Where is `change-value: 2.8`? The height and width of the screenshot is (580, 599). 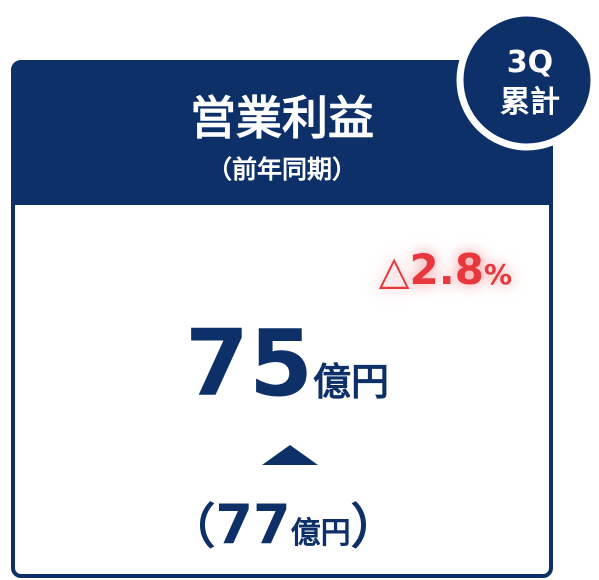
change-value: 2.8 is located at coordinates (447, 269).